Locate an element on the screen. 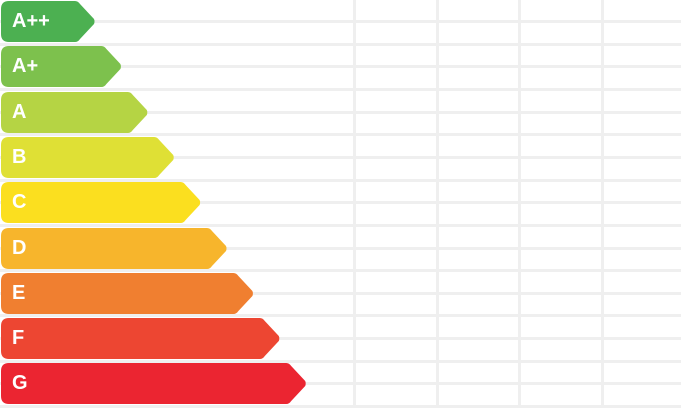 The image size is (681, 408). rating-label: G is located at coordinates (20, 383).